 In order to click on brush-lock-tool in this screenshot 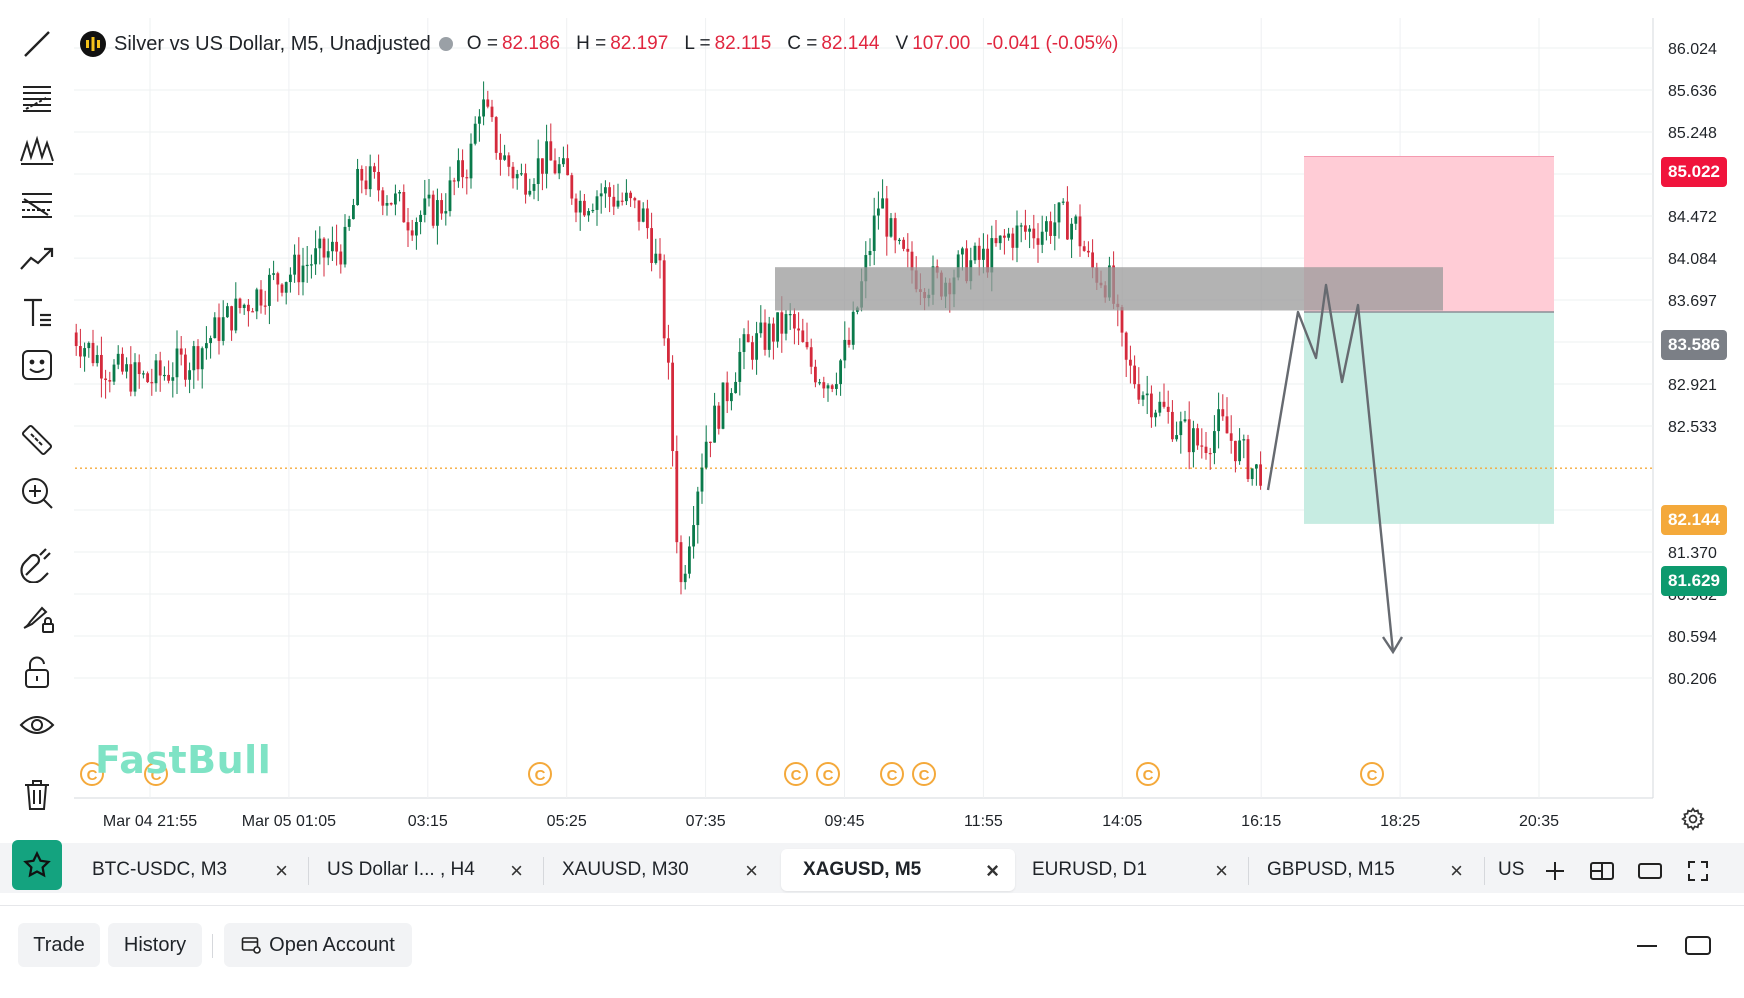, I will do `click(37, 617)`.